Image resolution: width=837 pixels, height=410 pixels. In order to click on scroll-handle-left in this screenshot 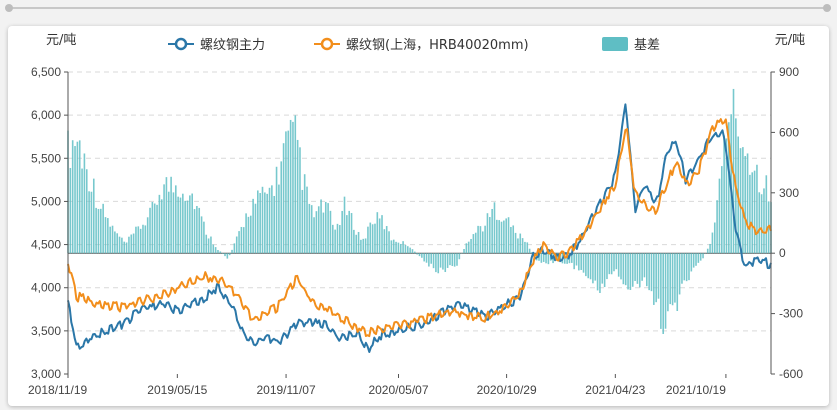, I will do `click(9, 8)`.